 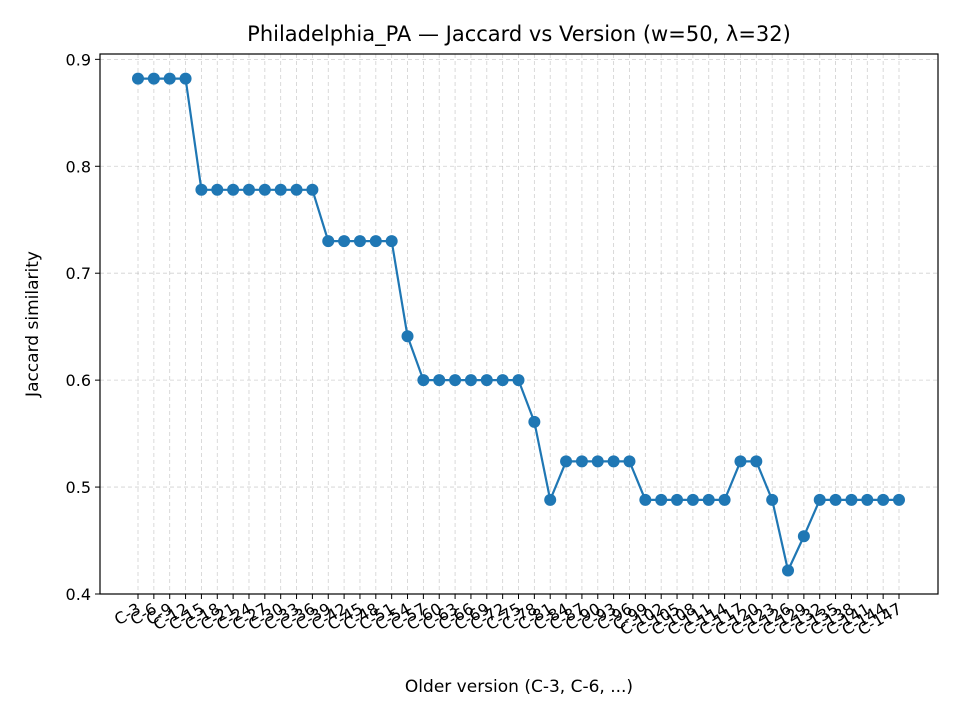 I want to click on x-axis-label: Older version (C-3, C-6, ...), so click(x=519, y=687).